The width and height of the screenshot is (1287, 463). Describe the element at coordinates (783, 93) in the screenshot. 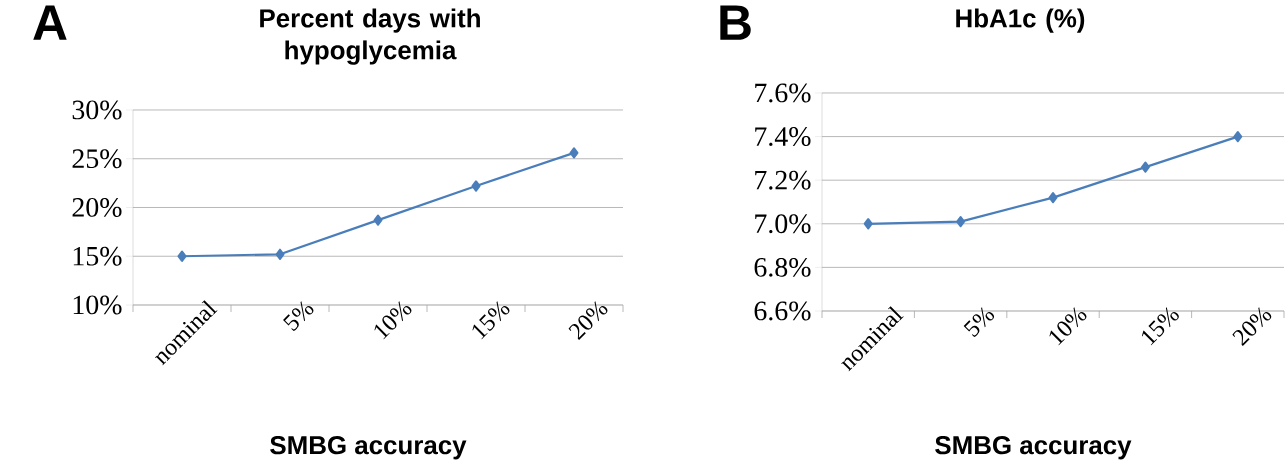

I see `y-tick-label: 7.6%` at that location.